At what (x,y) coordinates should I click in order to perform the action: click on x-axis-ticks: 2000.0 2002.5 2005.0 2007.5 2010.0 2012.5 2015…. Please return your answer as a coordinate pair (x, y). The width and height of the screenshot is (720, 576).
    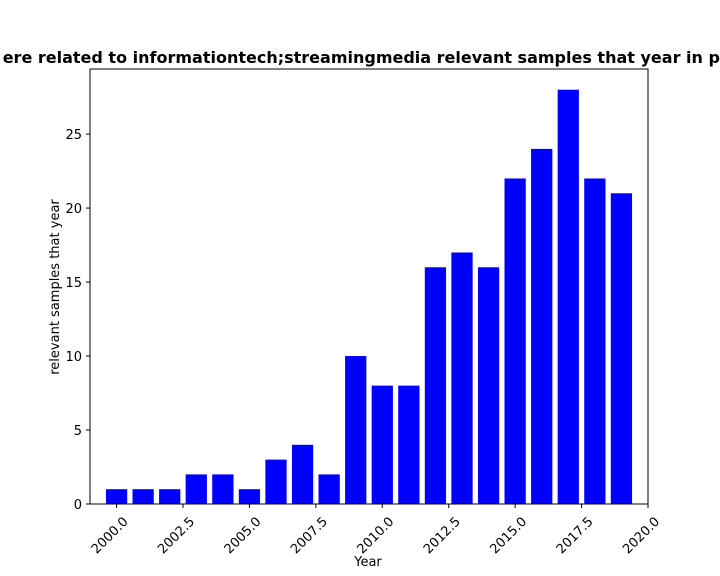
    Looking at the image, I should click on (376, 530).